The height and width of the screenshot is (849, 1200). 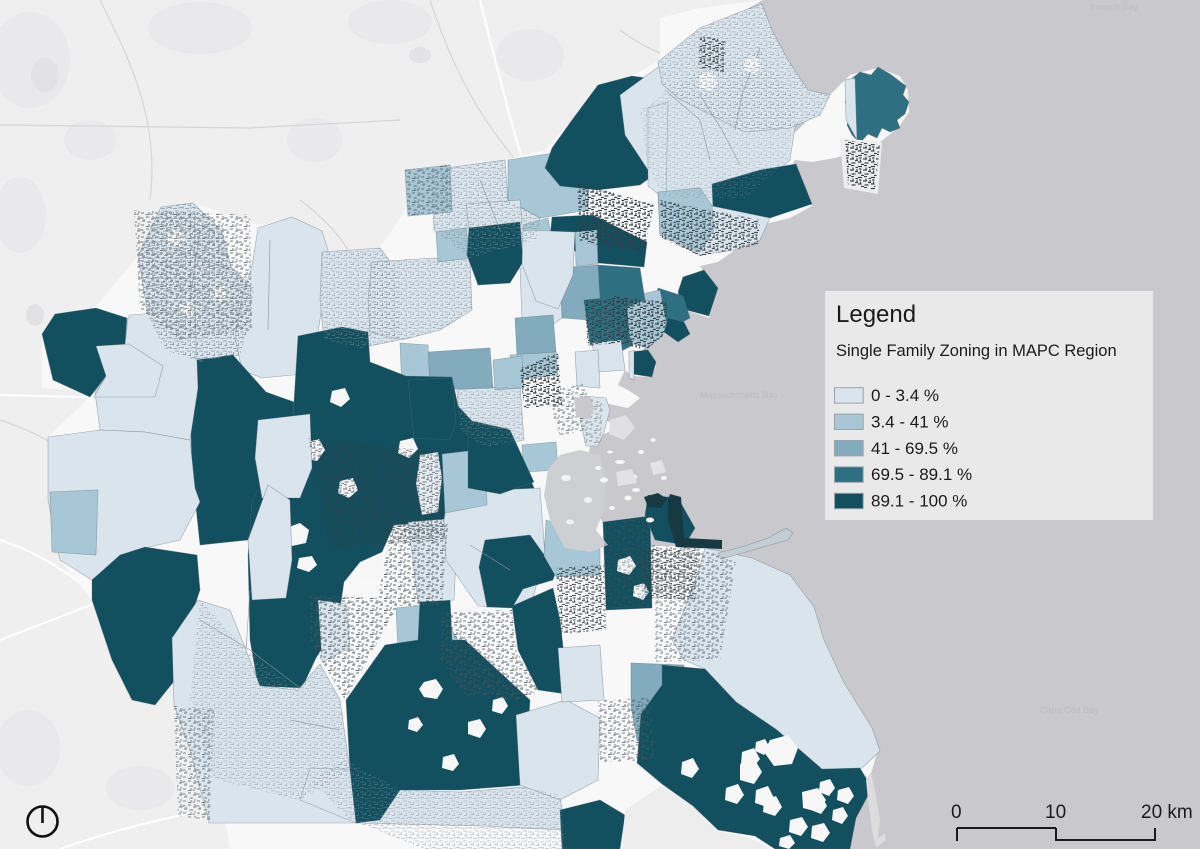 I want to click on svg-text: Ipswich Bay, so click(x=1114, y=7).